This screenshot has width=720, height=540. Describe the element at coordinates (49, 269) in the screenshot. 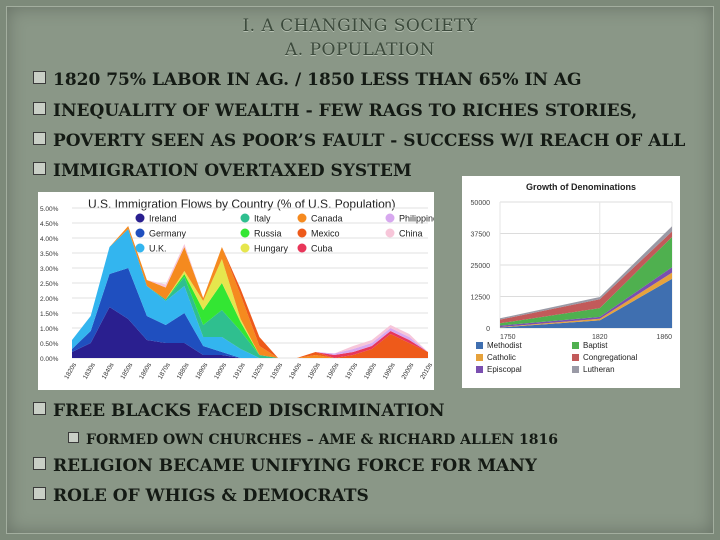

I see `y-tick-label: 3.00%` at that location.